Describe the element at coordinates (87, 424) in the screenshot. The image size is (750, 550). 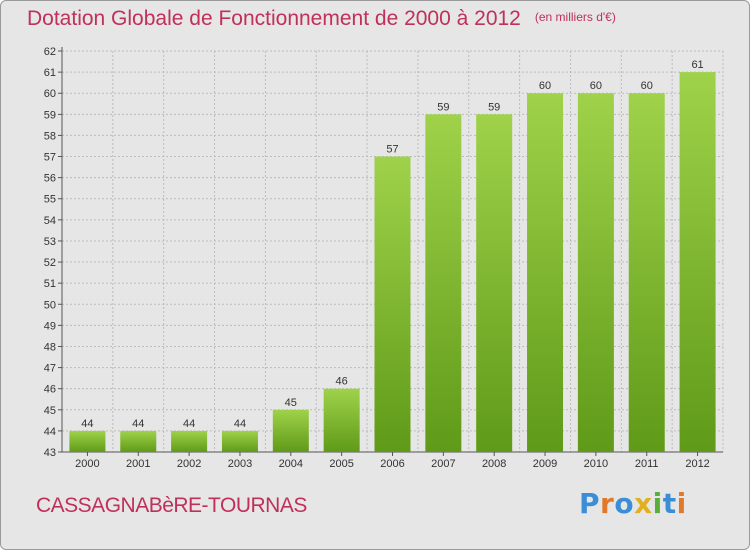
I see `value-label-2000: 44` at that location.